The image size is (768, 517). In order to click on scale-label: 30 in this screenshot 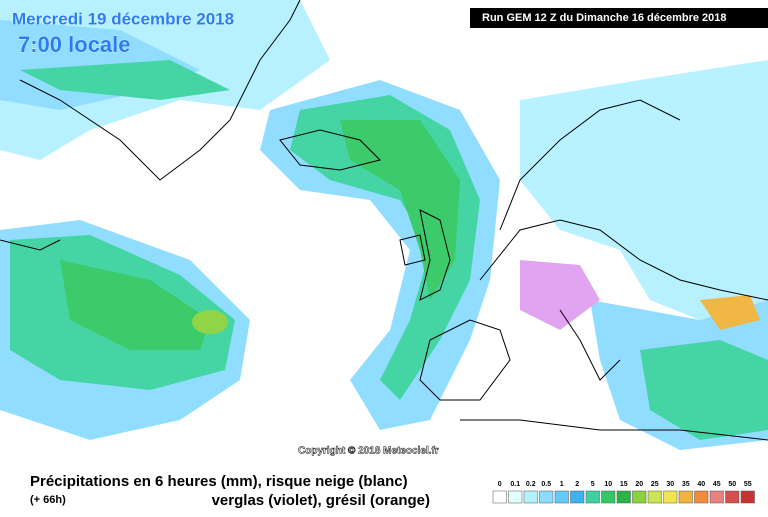, I will do `click(670, 484)`.